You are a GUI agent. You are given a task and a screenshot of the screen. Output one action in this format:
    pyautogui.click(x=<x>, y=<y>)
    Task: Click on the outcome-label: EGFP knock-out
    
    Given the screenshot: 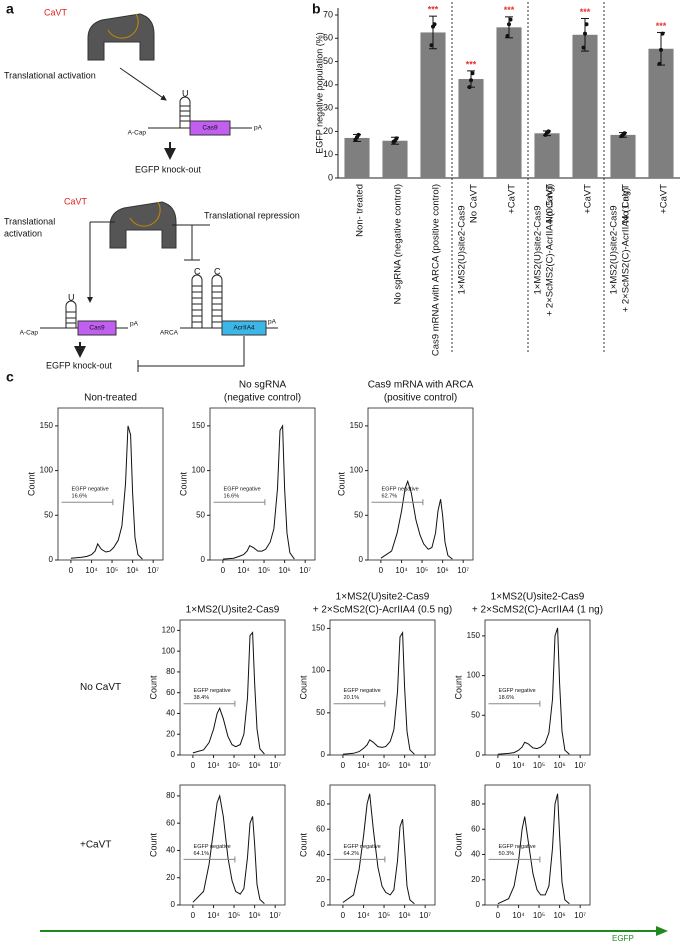 What is the action you would take?
    pyautogui.click(x=168, y=169)
    